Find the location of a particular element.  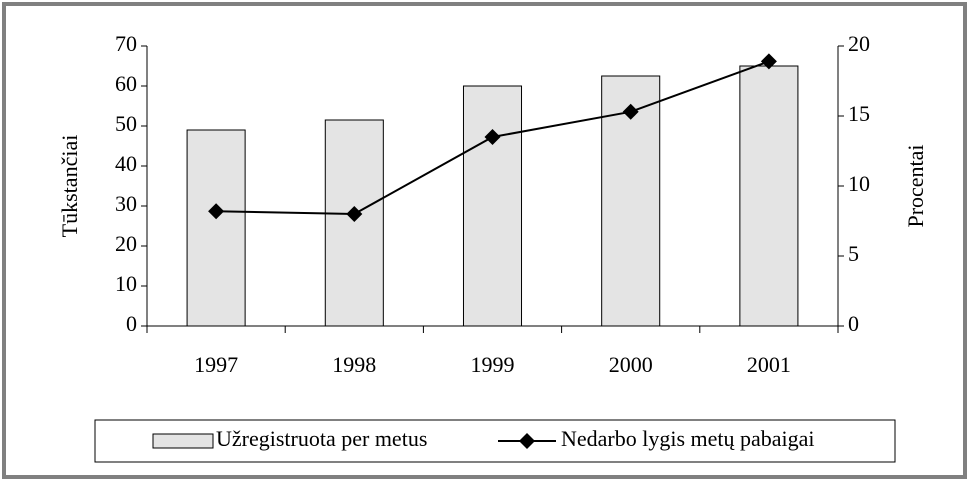

legend-label: Nedarbo lygis metų pabaigai is located at coordinates (688, 438).